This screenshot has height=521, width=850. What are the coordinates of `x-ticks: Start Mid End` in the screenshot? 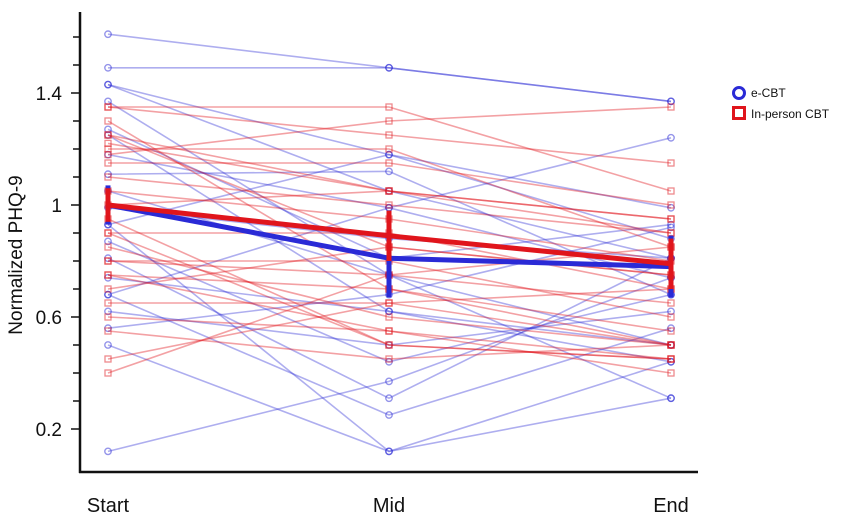 It's located at (388, 506).